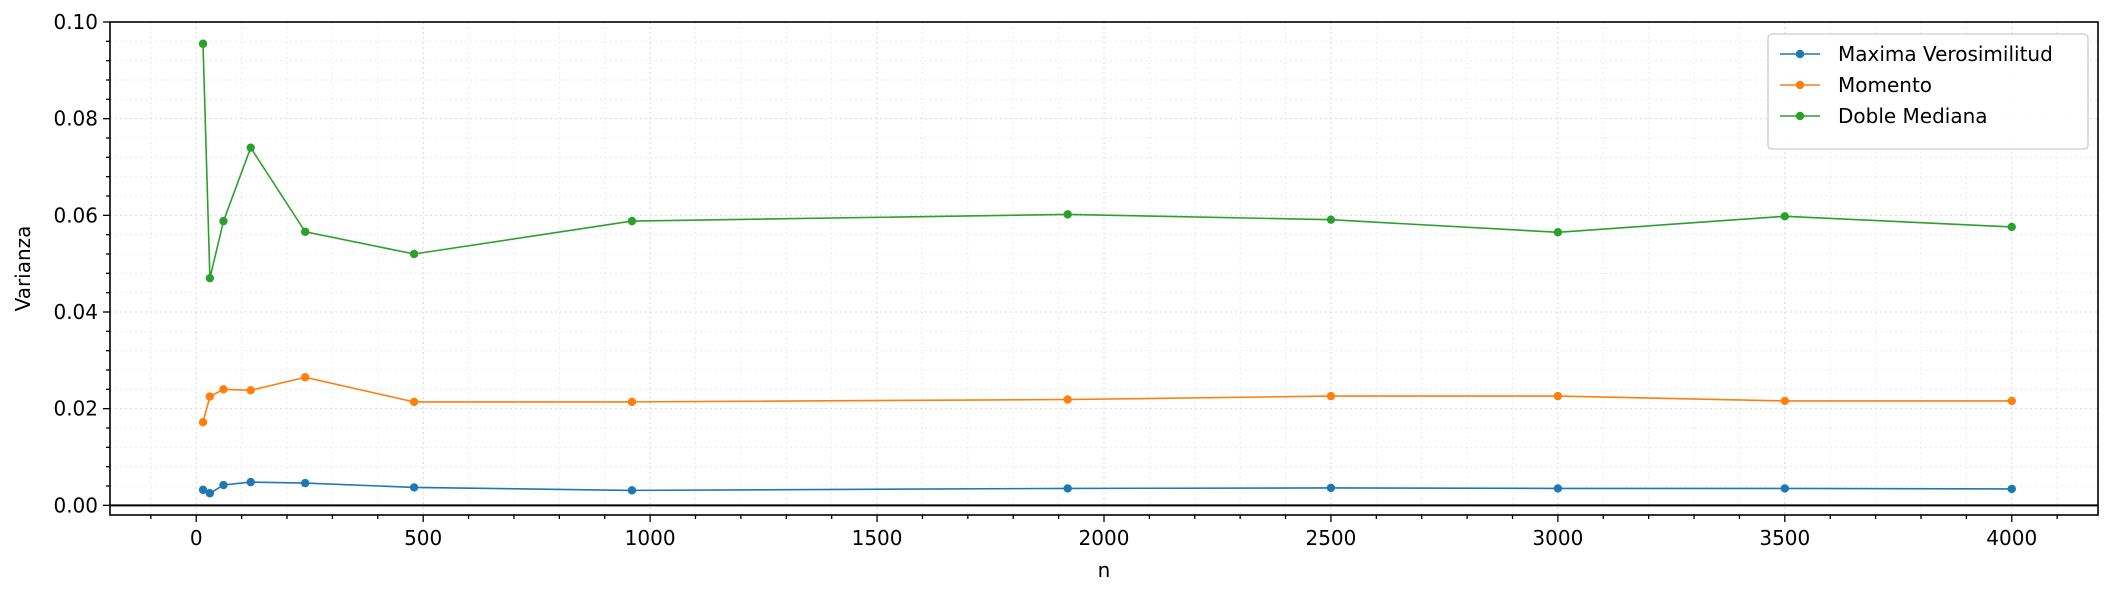 The width and height of the screenshot is (2113, 595). What do you see at coordinates (650, 538) in the screenshot?
I see `x-tick-label: 1000` at bounding box center [650, 538].